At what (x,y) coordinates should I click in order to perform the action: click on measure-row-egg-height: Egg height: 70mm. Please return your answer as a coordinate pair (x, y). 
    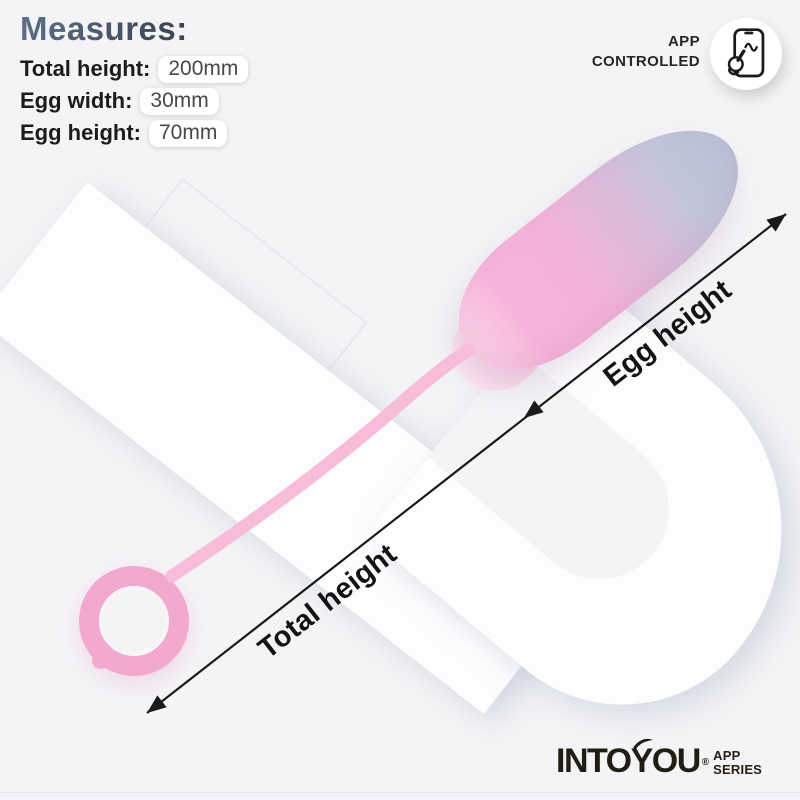
    Looking at the image, I should click on (134, 133).